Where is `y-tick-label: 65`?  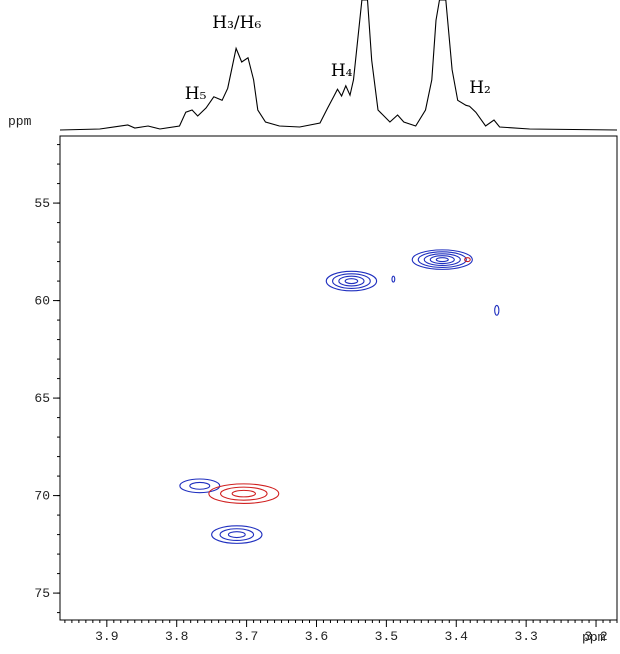
y-tick-label: 65 is located at coordinates (42, 398).